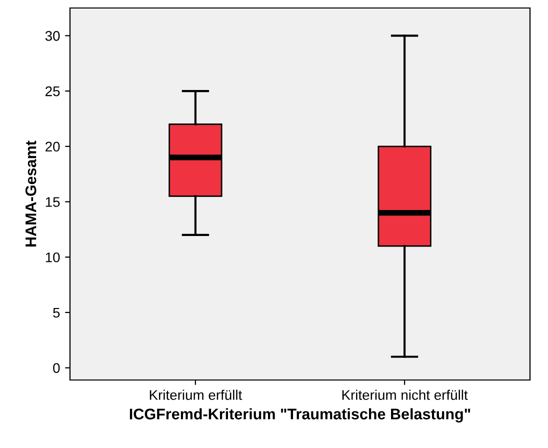 This screenshot has width=548, height=448. I want to click on x-tick-label: Kriterium erfüllt, so click(196, 395).